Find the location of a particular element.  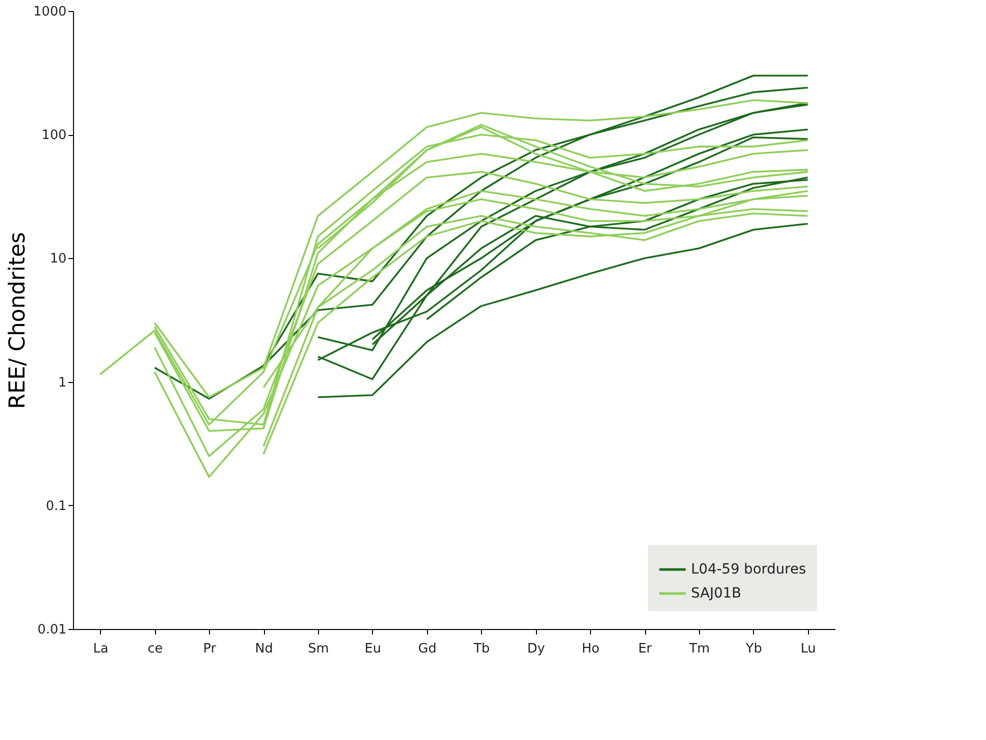

x-tick-label: Yb is located at coordinates (753, 649).